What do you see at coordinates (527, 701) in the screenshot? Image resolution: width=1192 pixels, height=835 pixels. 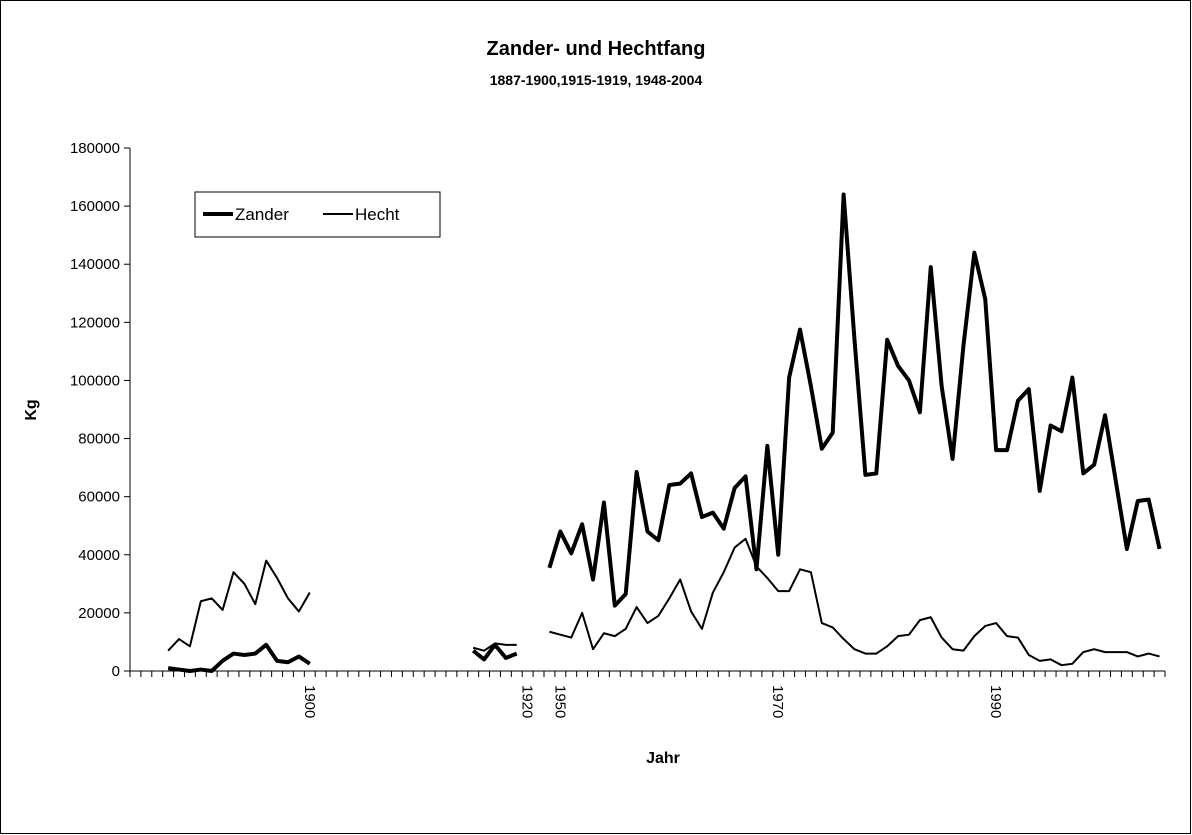 I see `x-tick-label: 1920` at bounding box center [527, 701].